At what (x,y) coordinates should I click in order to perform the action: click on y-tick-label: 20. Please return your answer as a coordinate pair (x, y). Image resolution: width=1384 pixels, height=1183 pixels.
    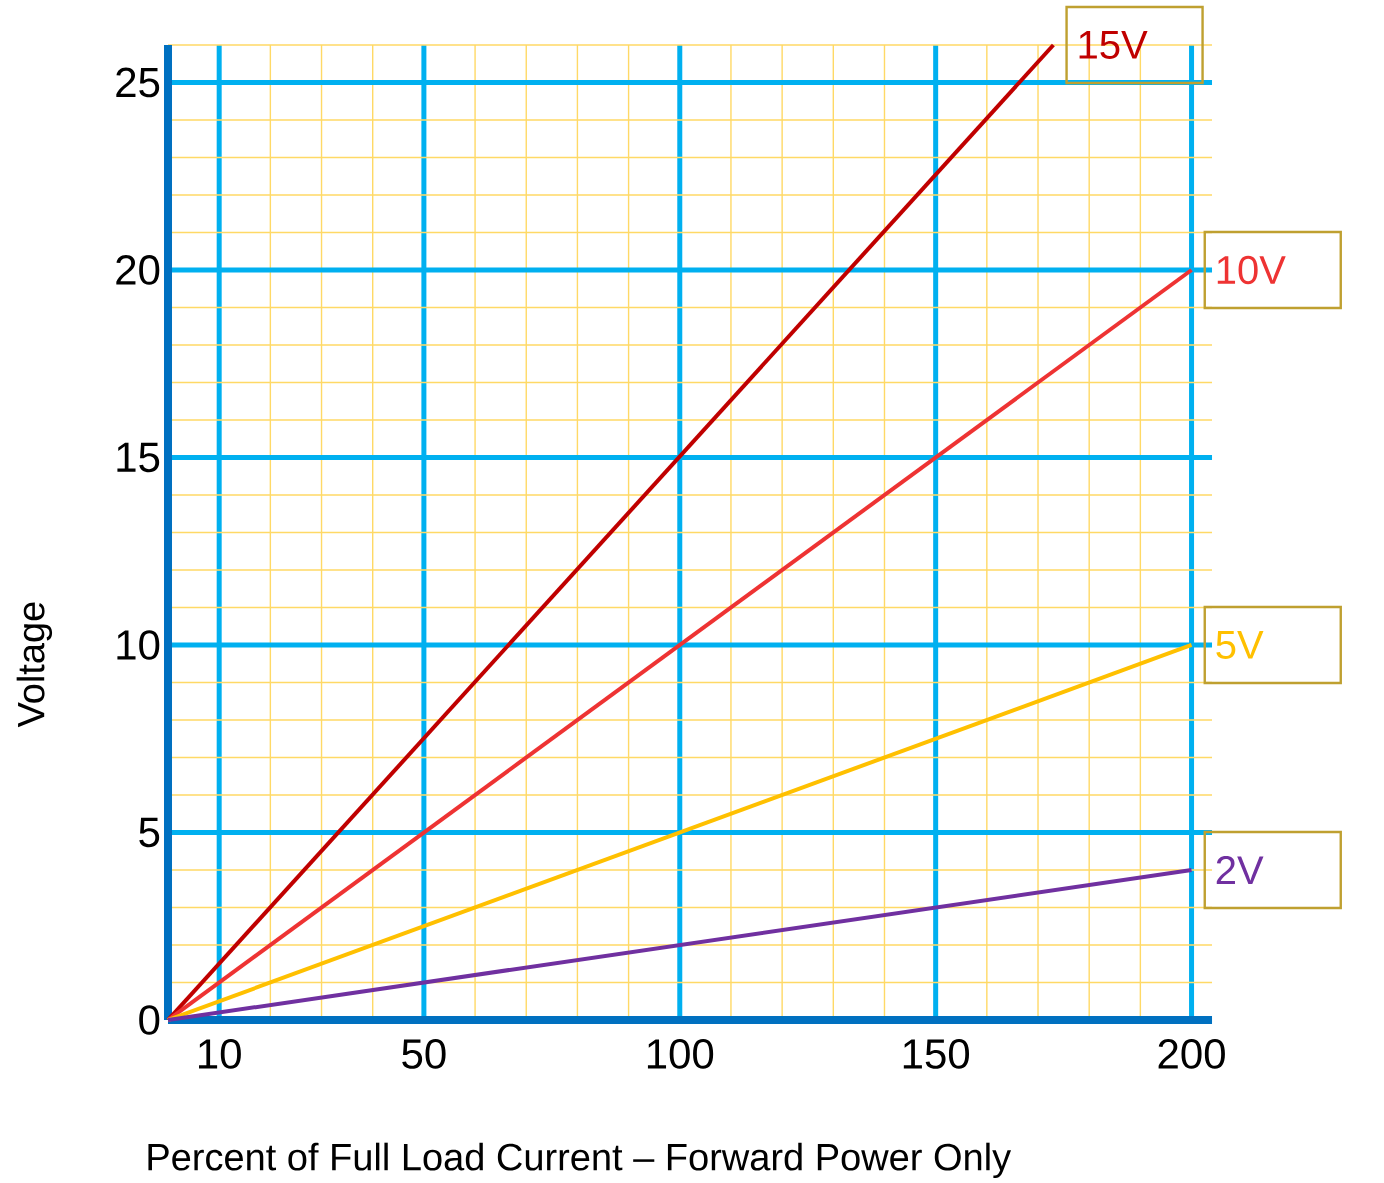
    Looking at the image, I should click on (138, 270).